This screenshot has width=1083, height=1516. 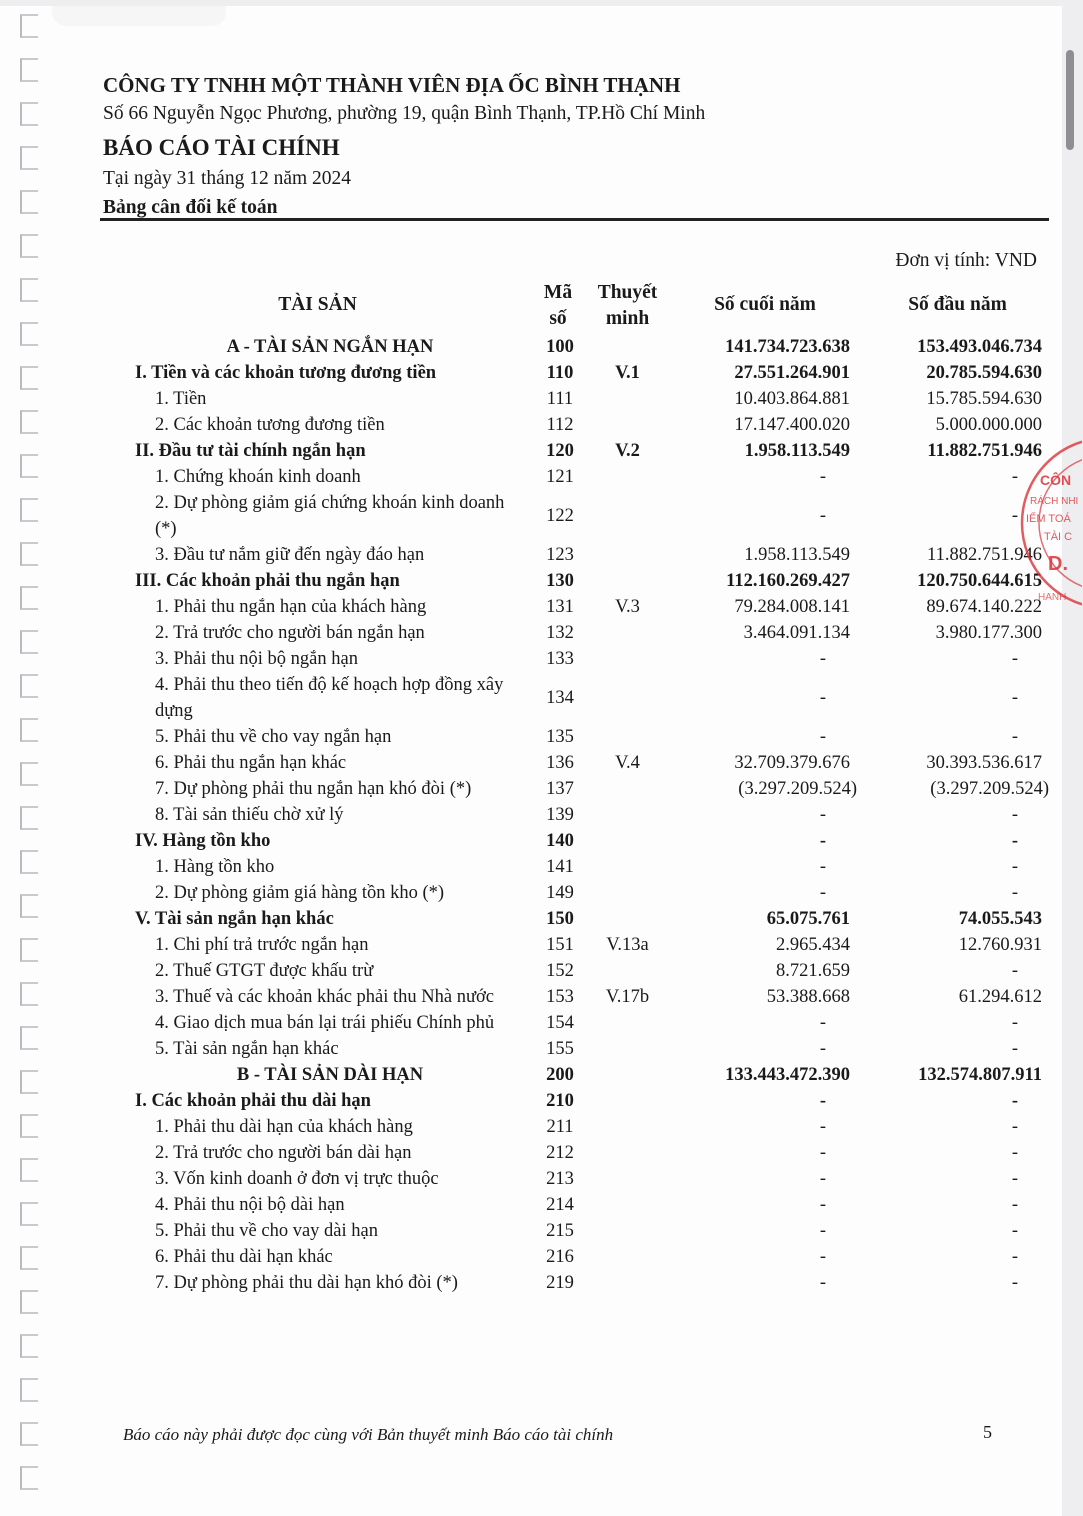 I want to click on row-label: 1. Chi phí trả trước ngắn hạn, so click(x=330, y=945).